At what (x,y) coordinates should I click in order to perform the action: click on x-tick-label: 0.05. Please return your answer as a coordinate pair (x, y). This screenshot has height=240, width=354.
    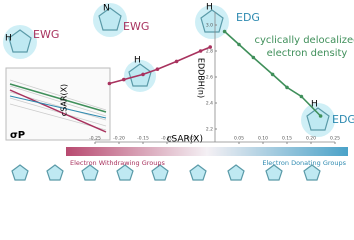
    Looking at the image, I should click on (239, 139).